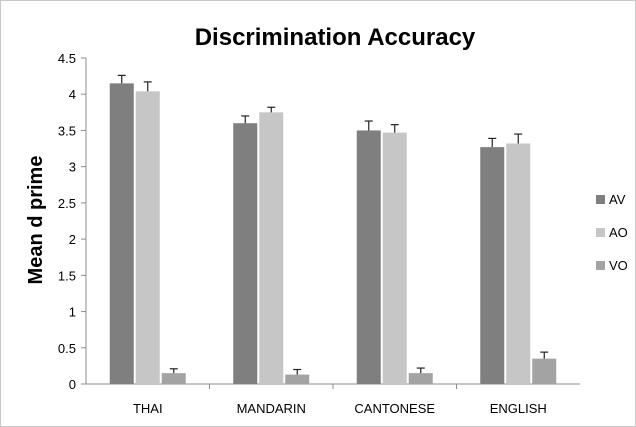  Describe the element at coordinates (67, 130) in the screenshot. I see `y-tick-label: 3.5` at that location.